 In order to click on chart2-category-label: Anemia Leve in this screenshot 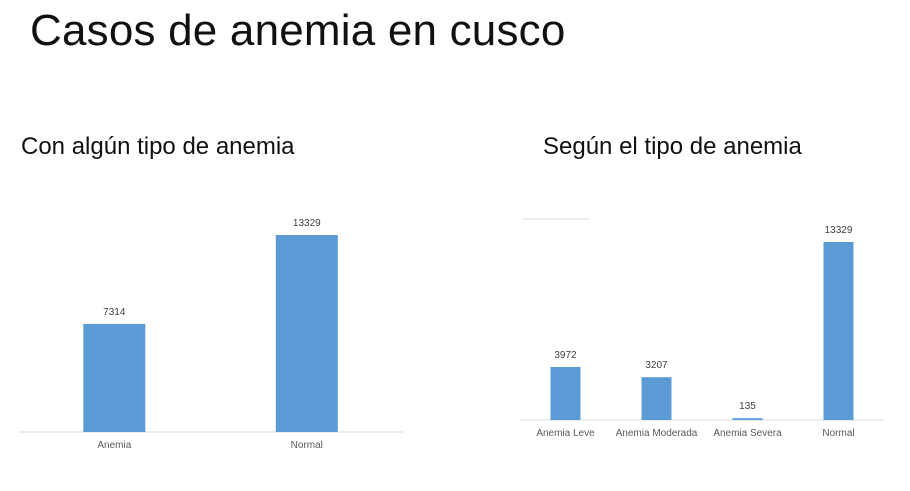, I will do `click(565, 433)`.